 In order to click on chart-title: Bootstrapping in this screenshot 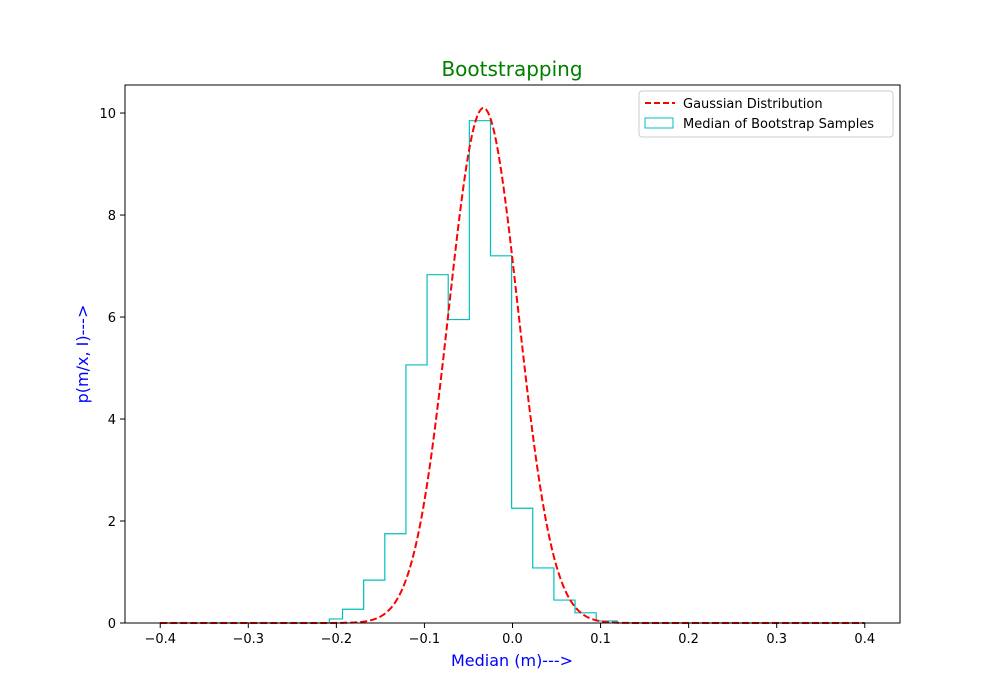, I will do `click(511, 69)`.